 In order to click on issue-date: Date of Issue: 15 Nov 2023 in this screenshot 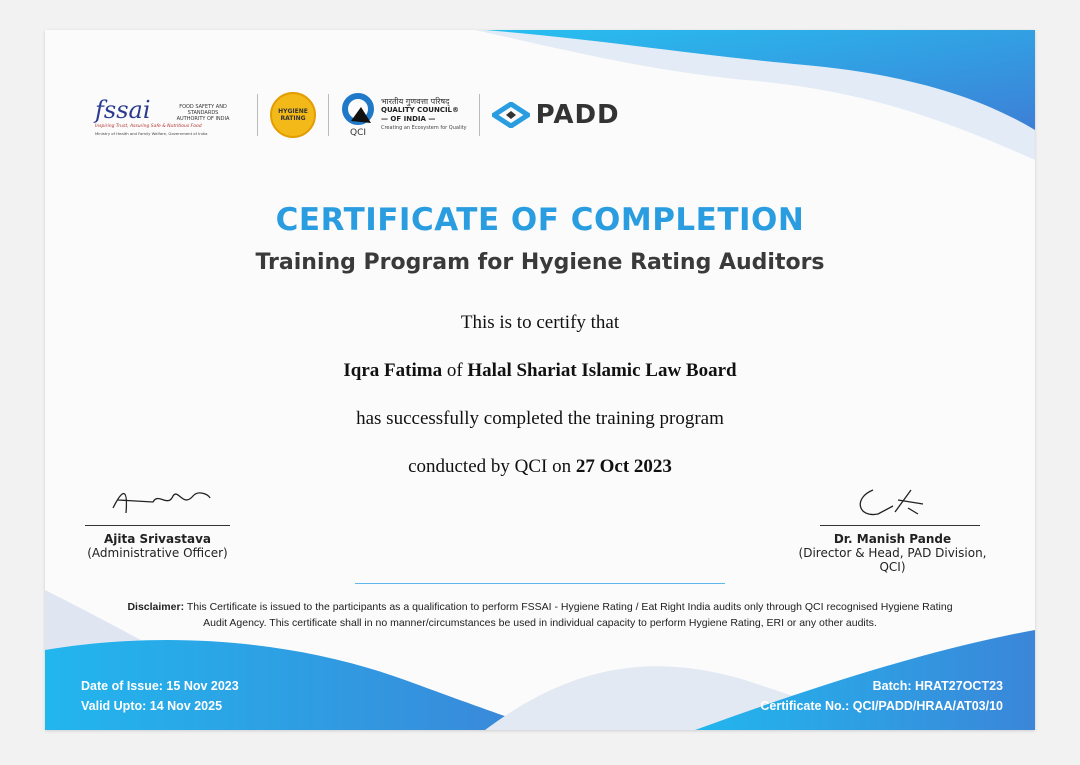, I will do `click(160, 686)`.